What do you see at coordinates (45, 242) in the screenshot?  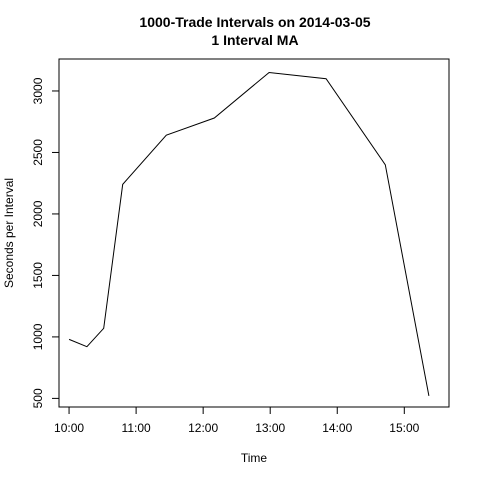 I see `y-axis: 500 1000 1500 2000 2500 3000` at bounding box center [45, 242].